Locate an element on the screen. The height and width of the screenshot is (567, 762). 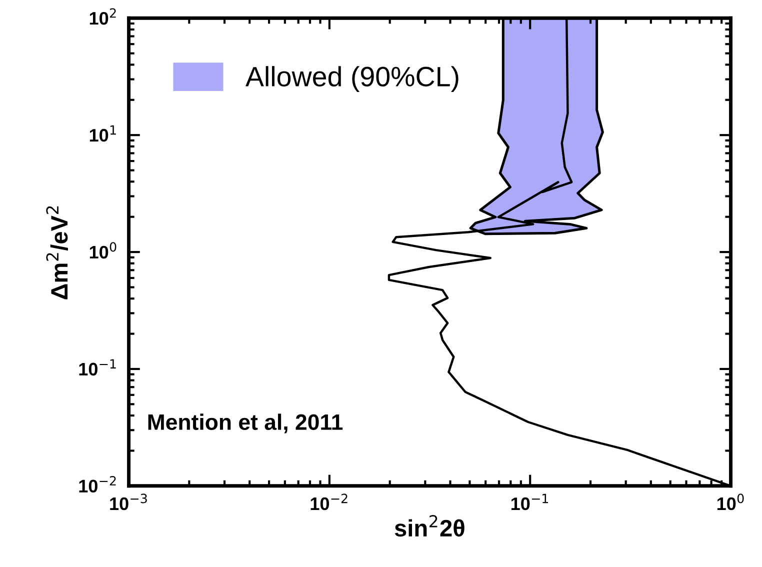
y-tick-label: 10$^{−1}$ is located at coordinates (97, 367).